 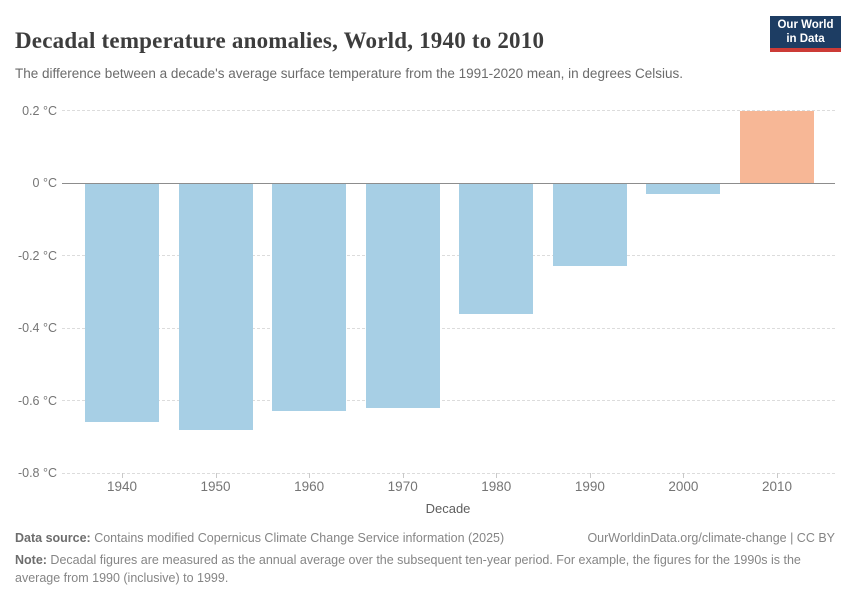 What do you see at coordinates (37, 255) in the screenshot?
I see `y-axis-label: -0.2 °C` at bounding box center [37, 255].